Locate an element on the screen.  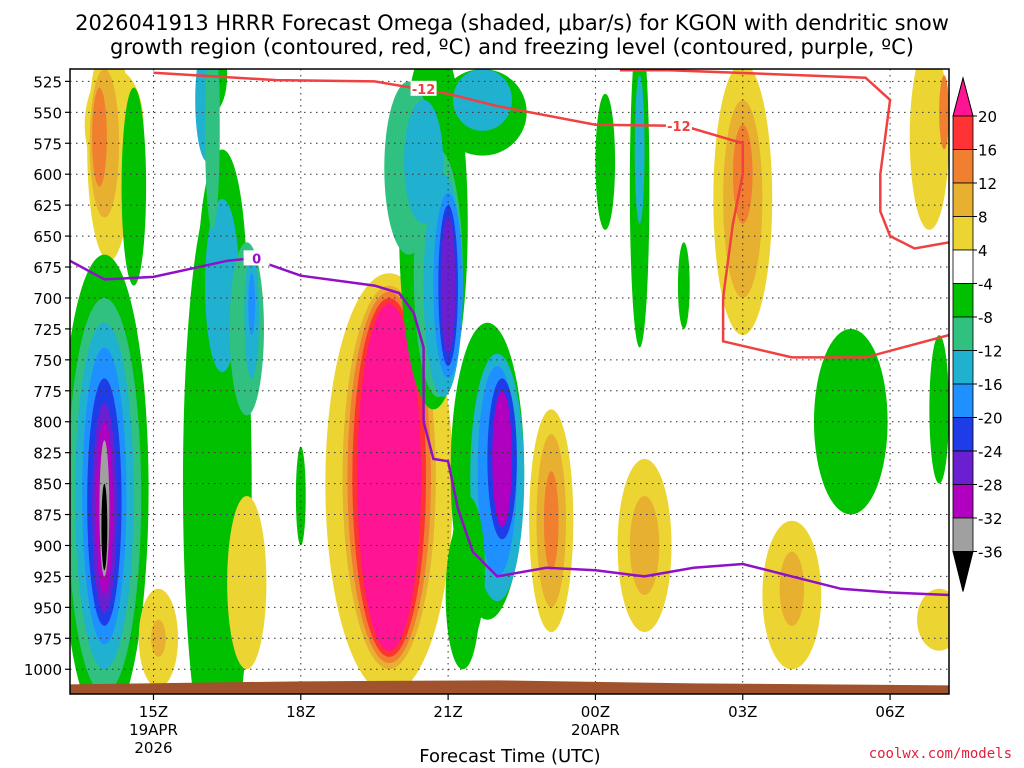
y-tick-label-525: 525 is located at coordinates (47, 82).